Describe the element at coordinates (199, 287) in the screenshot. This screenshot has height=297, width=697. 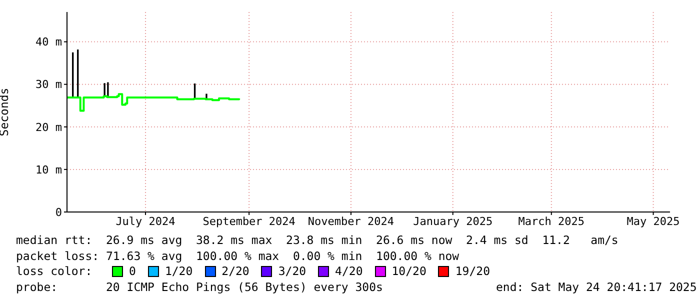
I see `text: probe: 20 ICMP Echo Pings (56 Bytes) every 300s` at that location.